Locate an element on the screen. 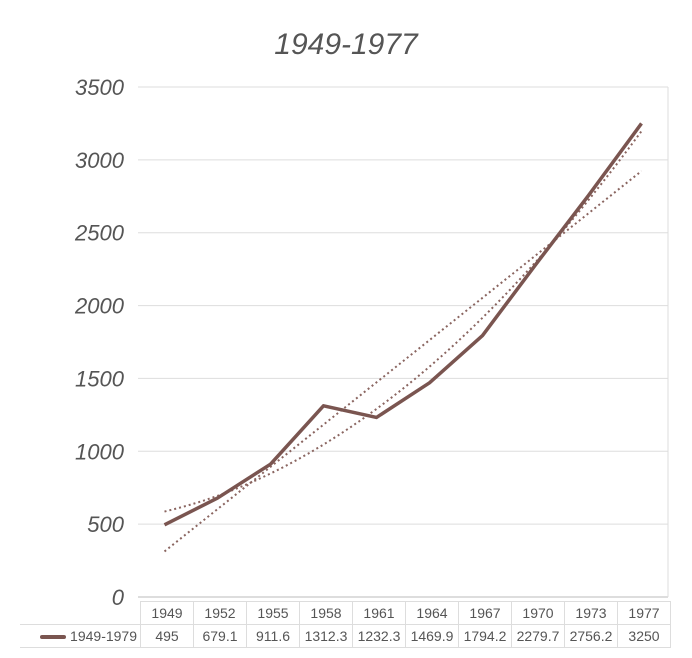 Image resolution: width=692 pixels, height=658 pixels. y-tick-label: 3000 is located at coordinates (100, 160).